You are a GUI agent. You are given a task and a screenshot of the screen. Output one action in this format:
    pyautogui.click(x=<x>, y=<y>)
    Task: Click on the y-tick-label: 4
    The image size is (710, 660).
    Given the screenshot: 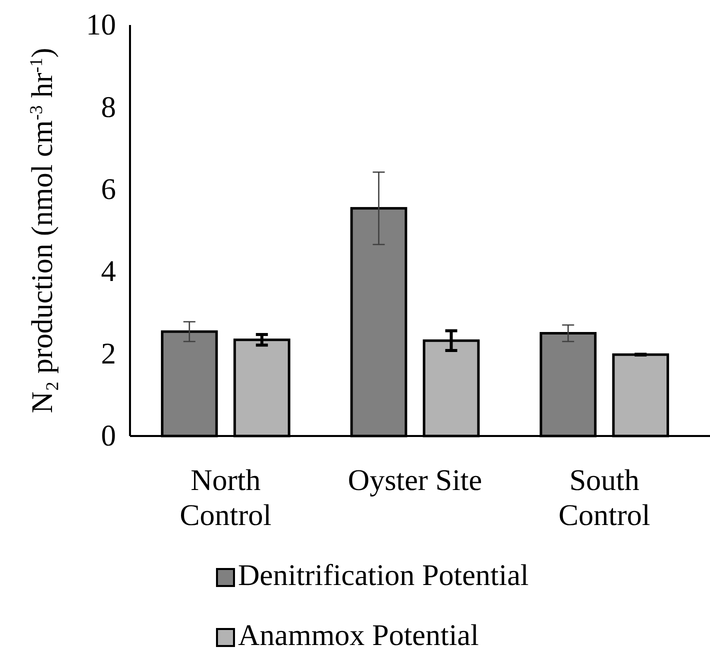 What is the action you would take?
    pyautogui.click(x=108, y=271)
    